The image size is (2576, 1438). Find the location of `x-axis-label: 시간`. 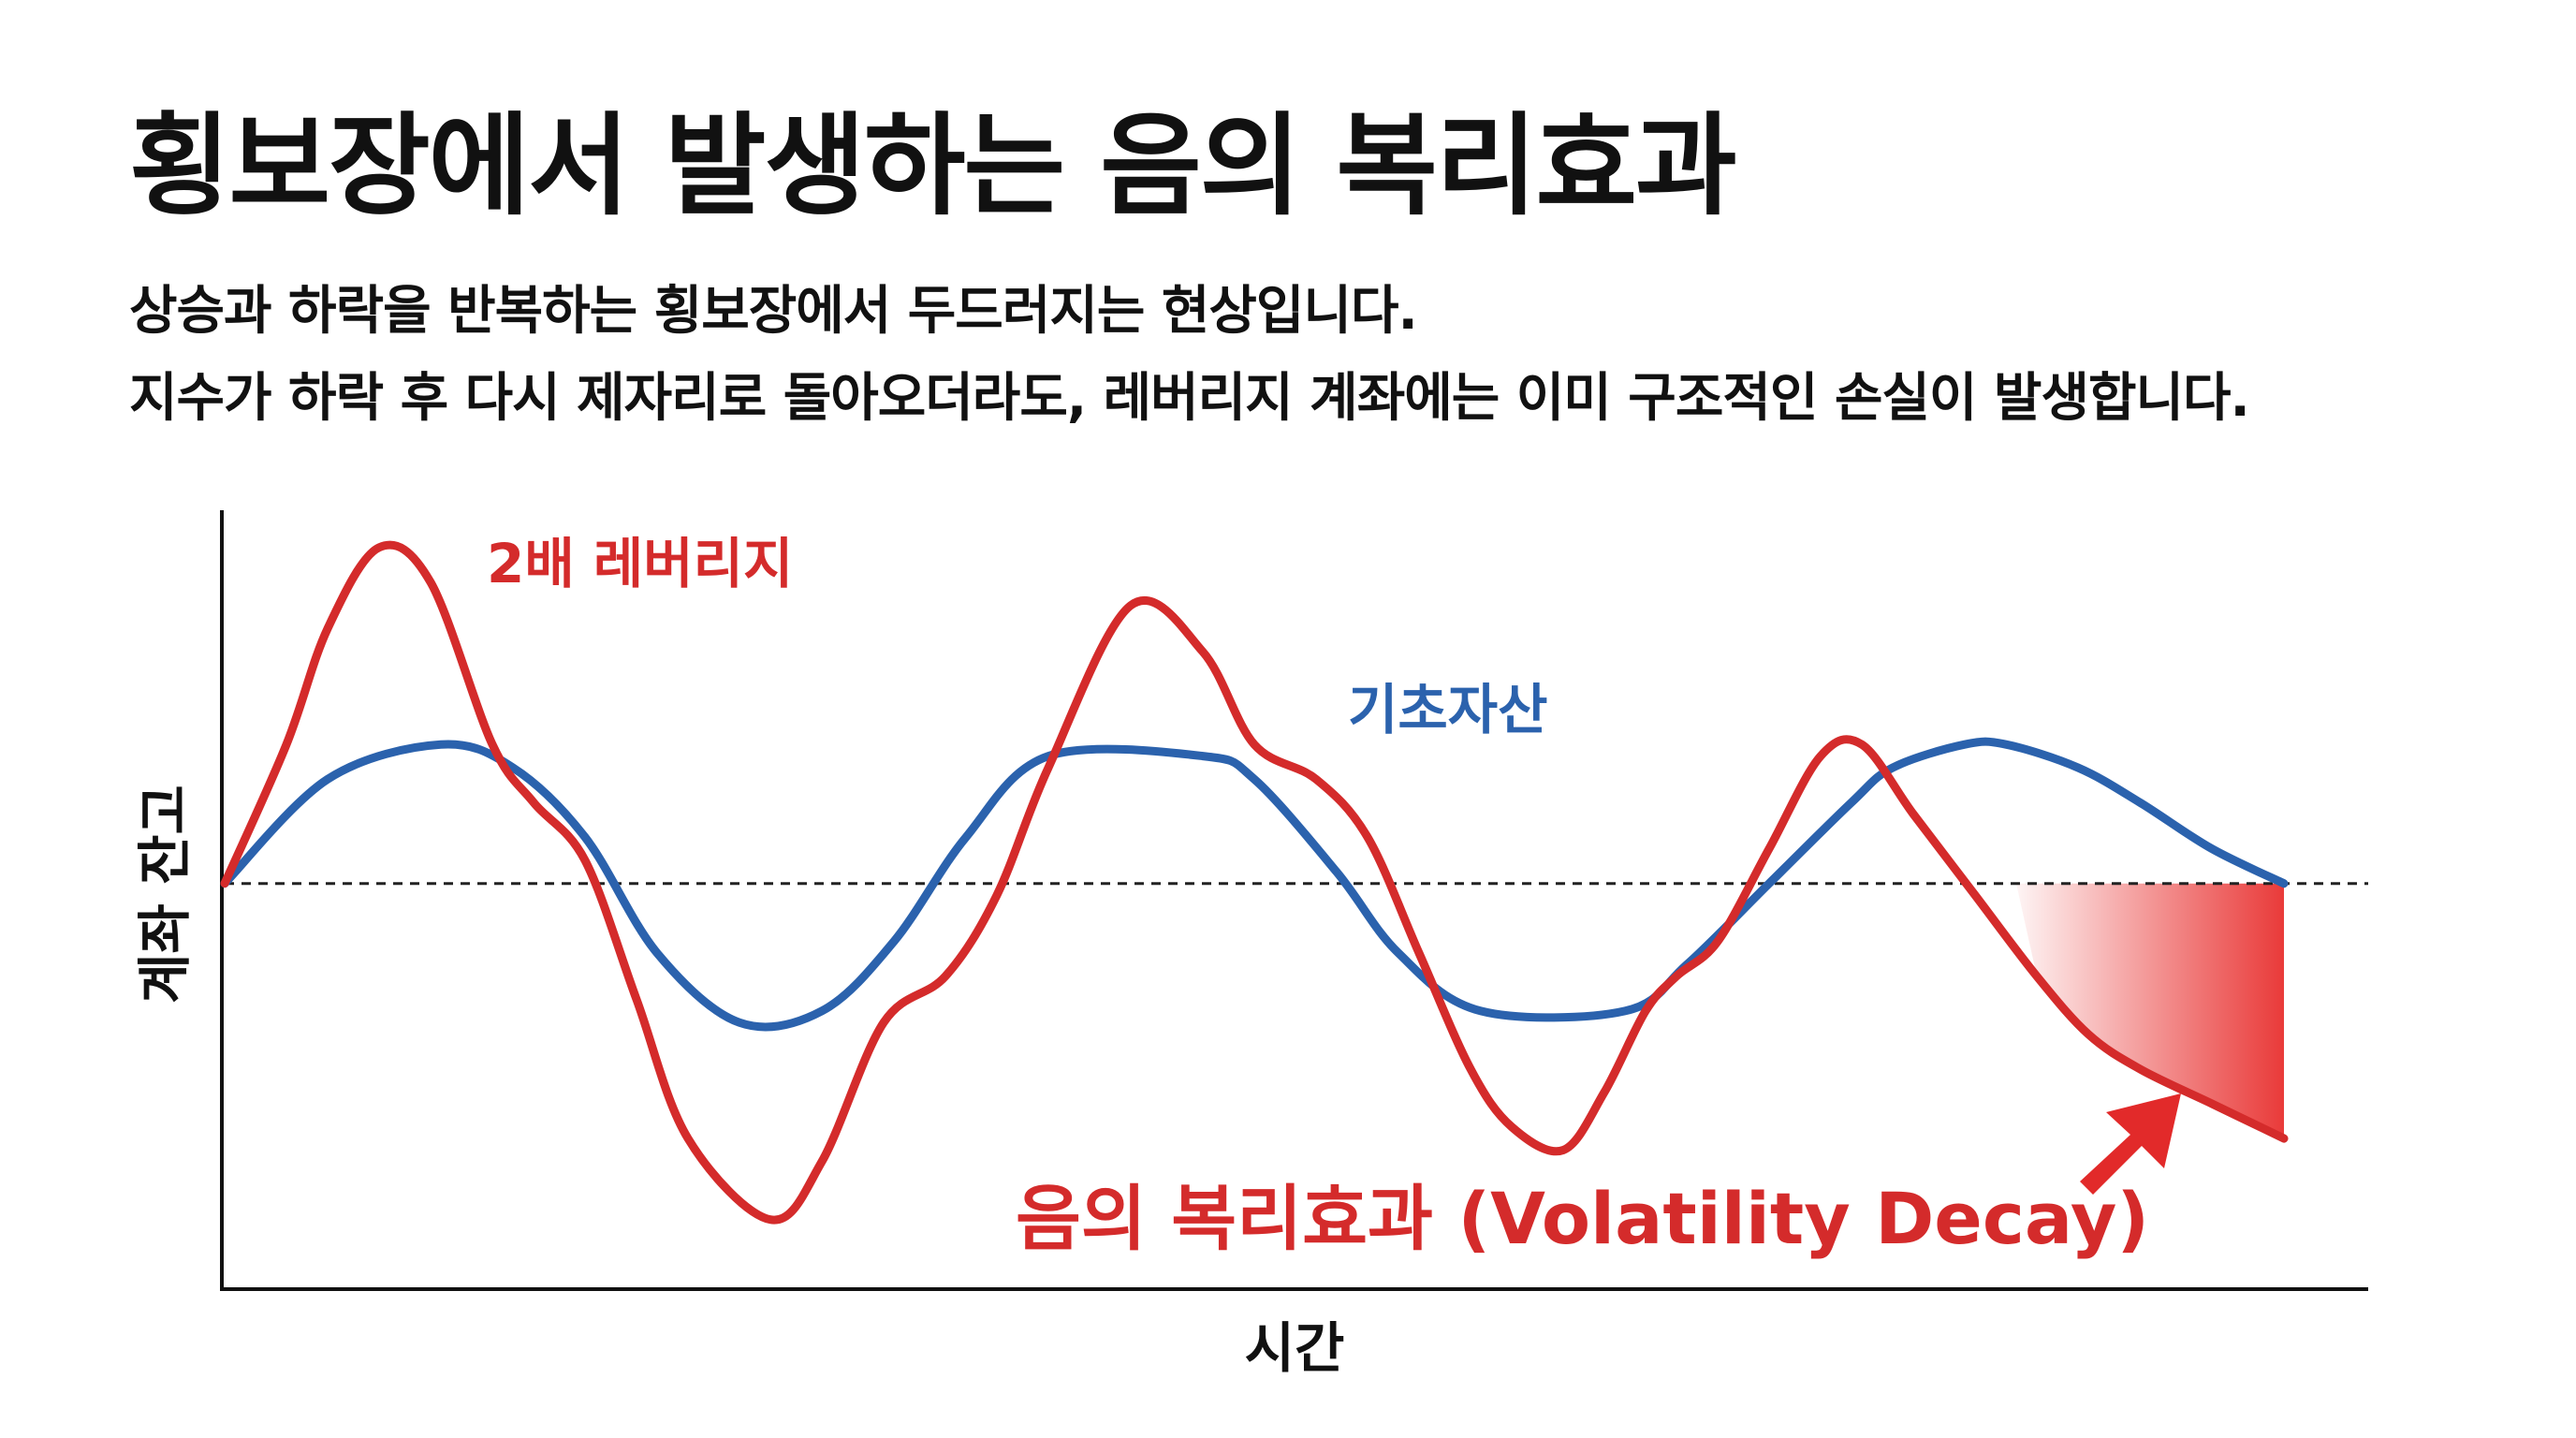

x-axis-label: 시간 is located at coordinates (1295, 1348).